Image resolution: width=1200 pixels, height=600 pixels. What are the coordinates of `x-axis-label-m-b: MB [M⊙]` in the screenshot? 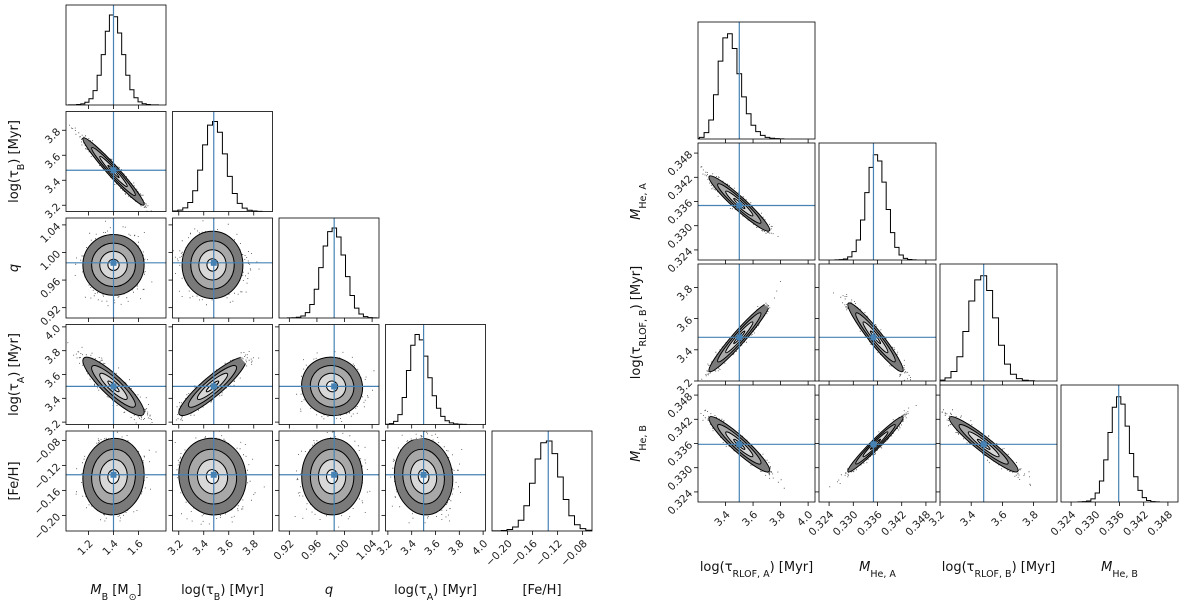 It's located at (115, 591).